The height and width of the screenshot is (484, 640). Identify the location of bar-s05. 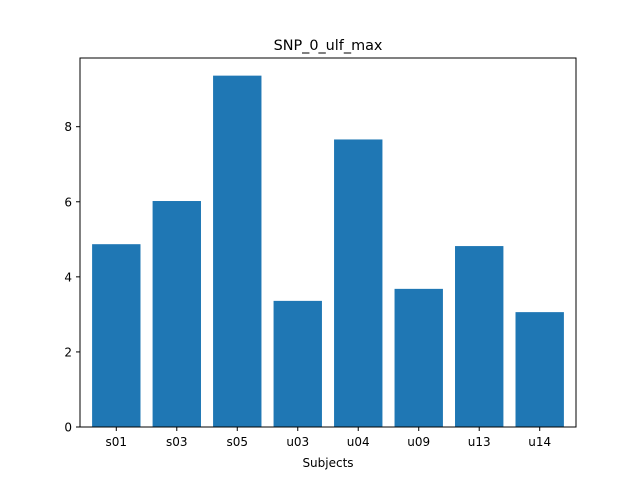
(237, 251).